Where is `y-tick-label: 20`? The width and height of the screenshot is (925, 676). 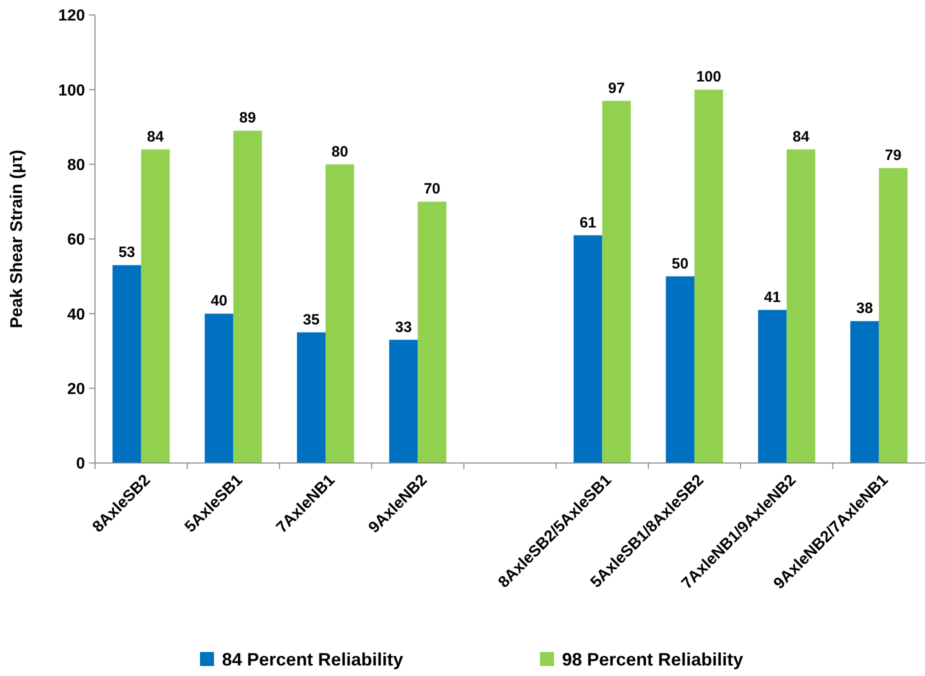
y-tick-label: 20 is located at coordinates (76, 389).